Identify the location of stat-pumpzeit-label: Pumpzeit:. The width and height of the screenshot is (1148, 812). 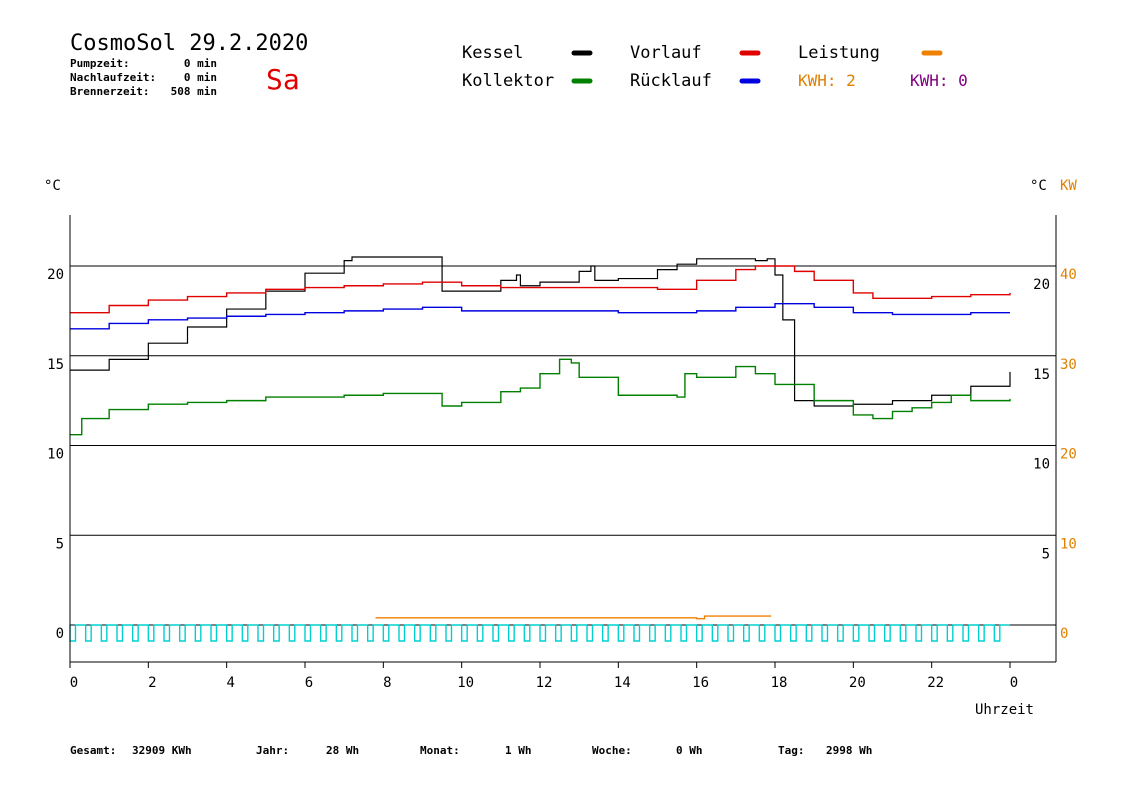
(100, 63).